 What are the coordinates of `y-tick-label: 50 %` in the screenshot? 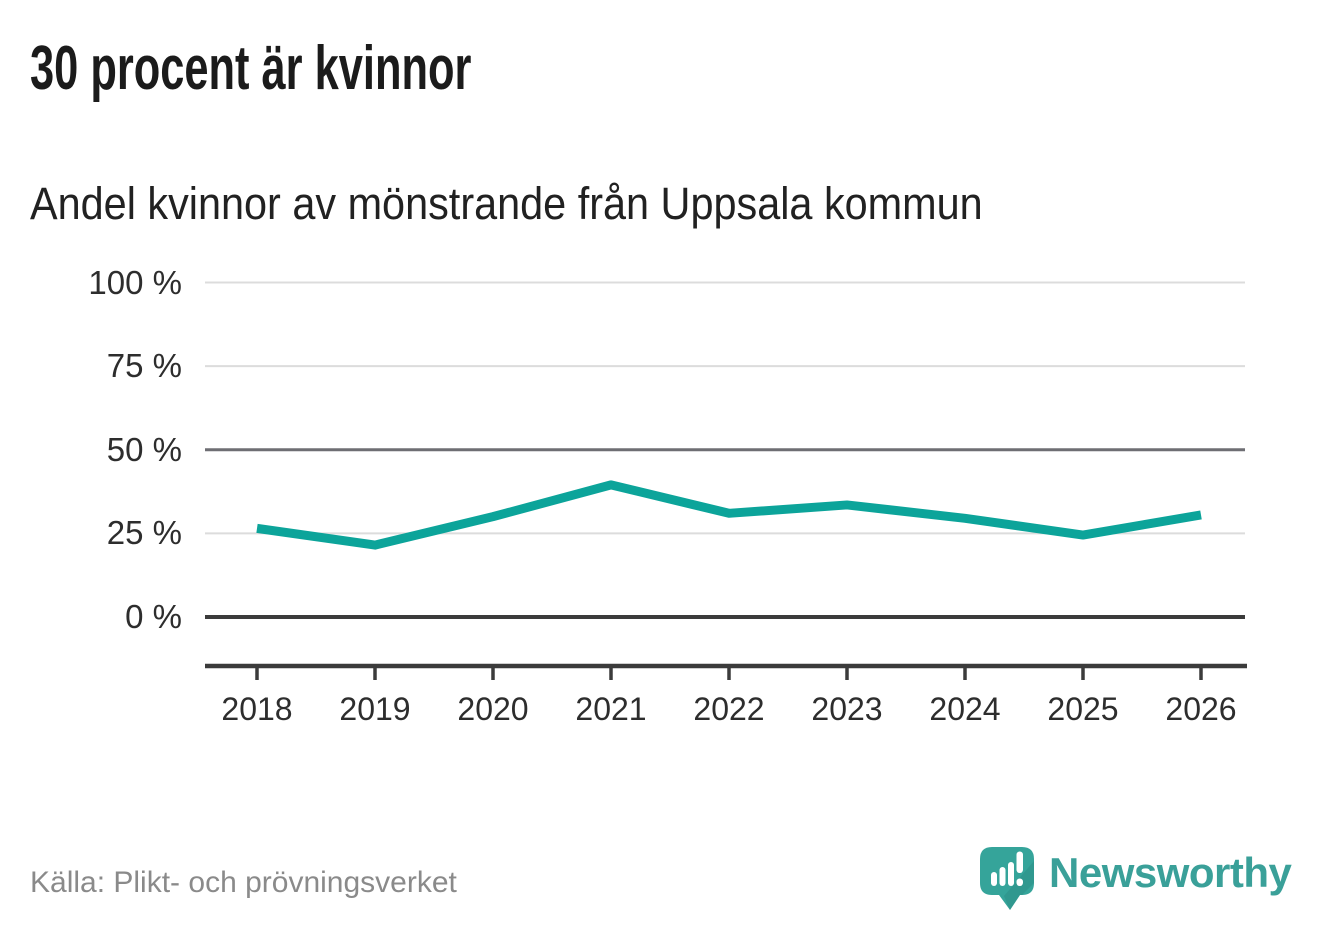 It's located at (144, 449).